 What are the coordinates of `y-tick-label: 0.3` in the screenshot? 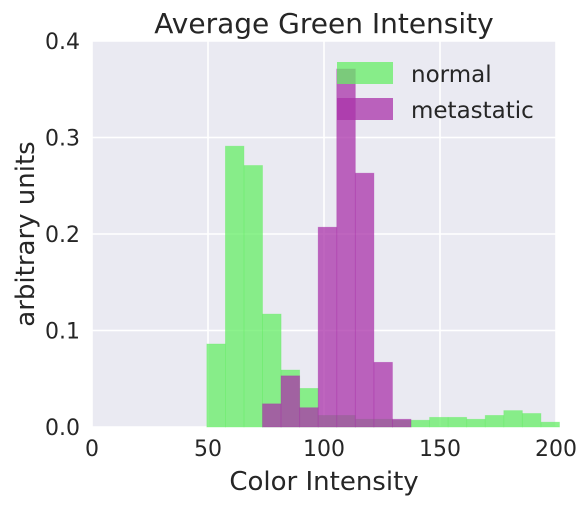 It's located at (62, 139).